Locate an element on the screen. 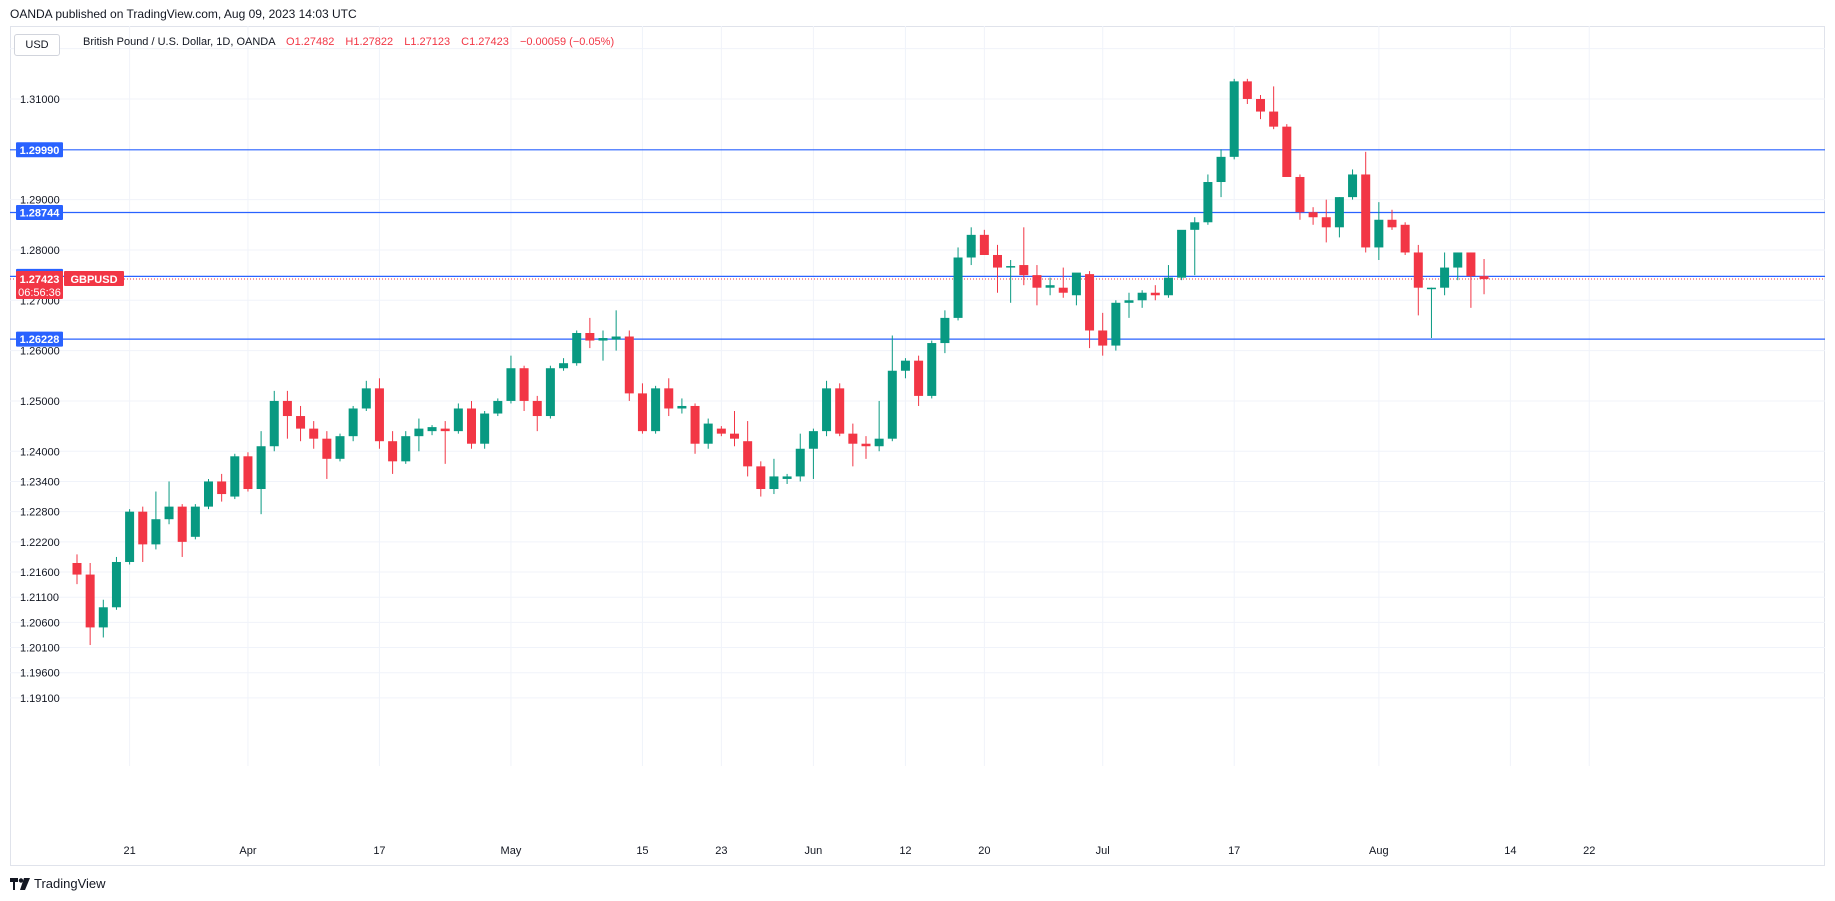  tradingview-brand: TradingView is located at coordinates (58, 883).